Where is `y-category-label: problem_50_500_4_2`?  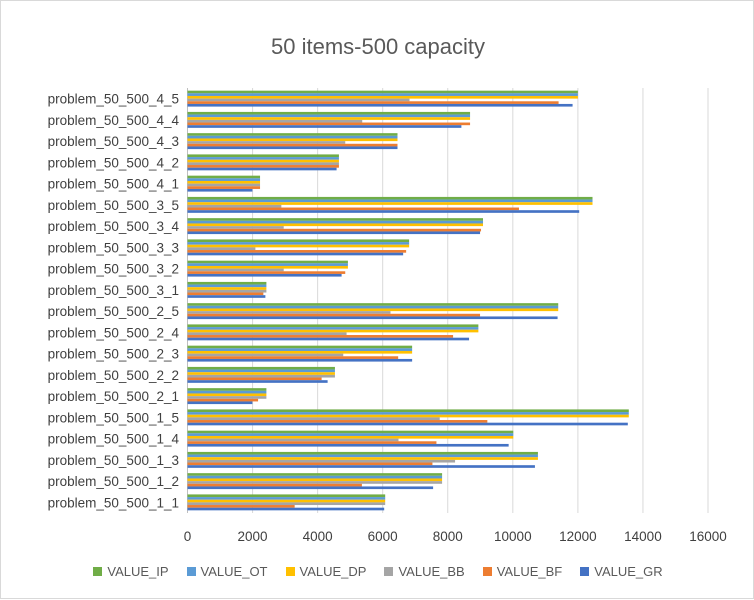 y-category-label: problem_50_500_4_2 is located at coordinates (113, 162).